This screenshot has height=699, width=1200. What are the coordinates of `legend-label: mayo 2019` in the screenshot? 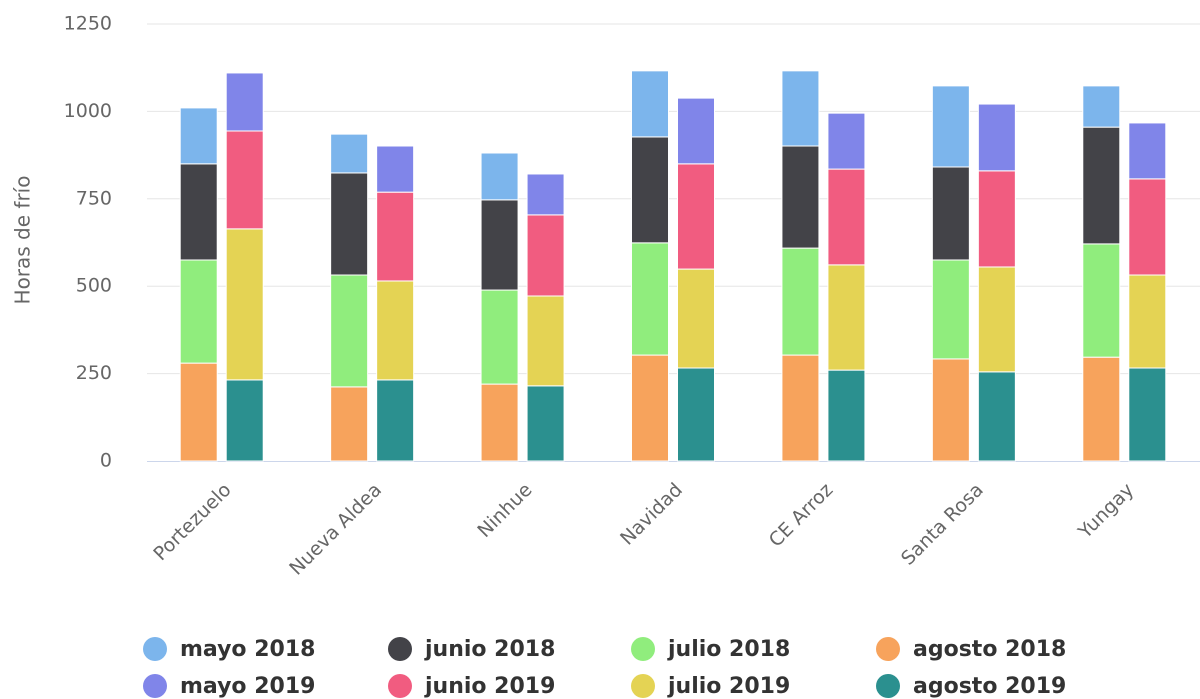 It's located at (247, 686).